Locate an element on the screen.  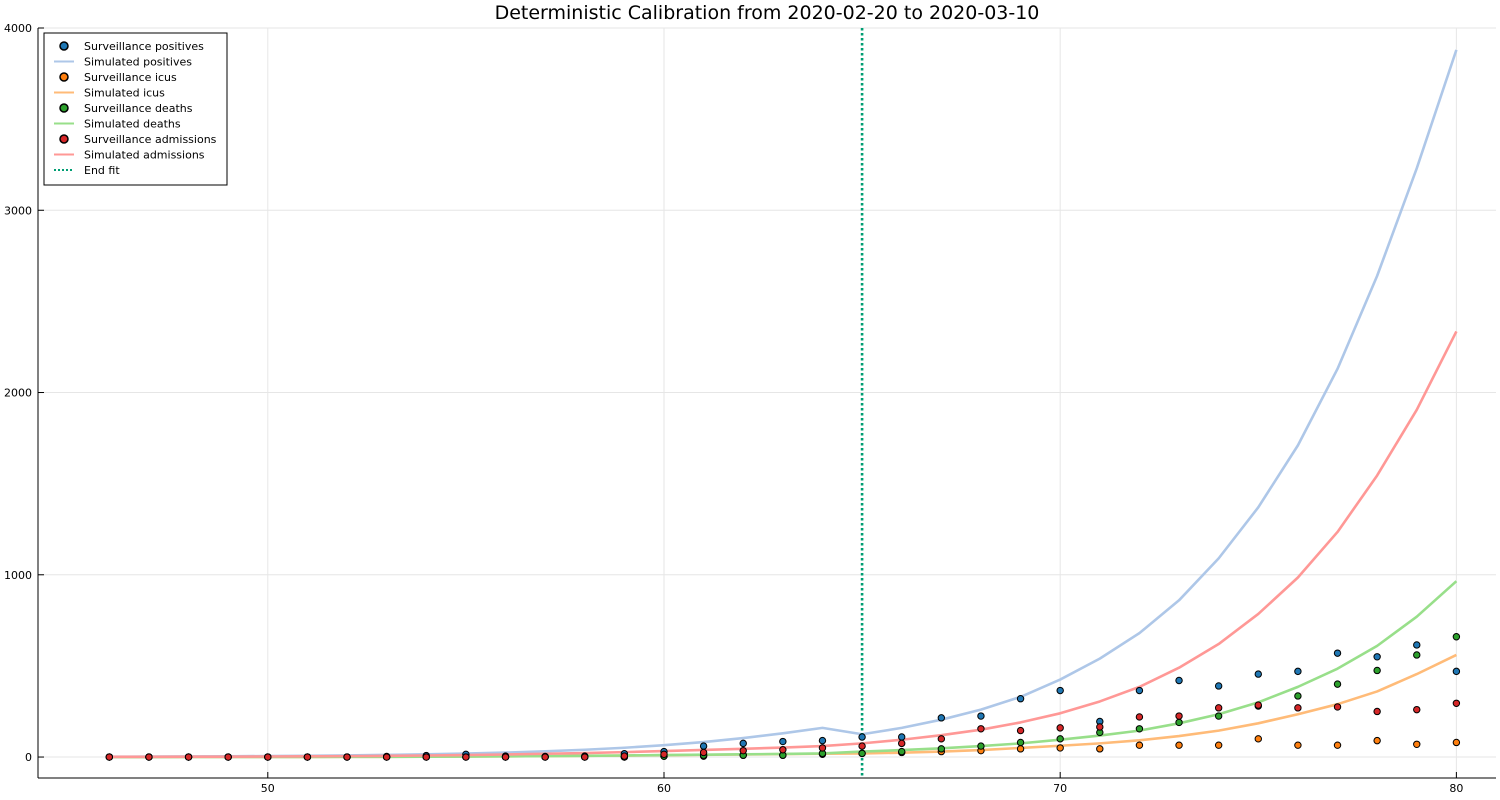
legend-label: End fit is located at coordinates (102, 170).